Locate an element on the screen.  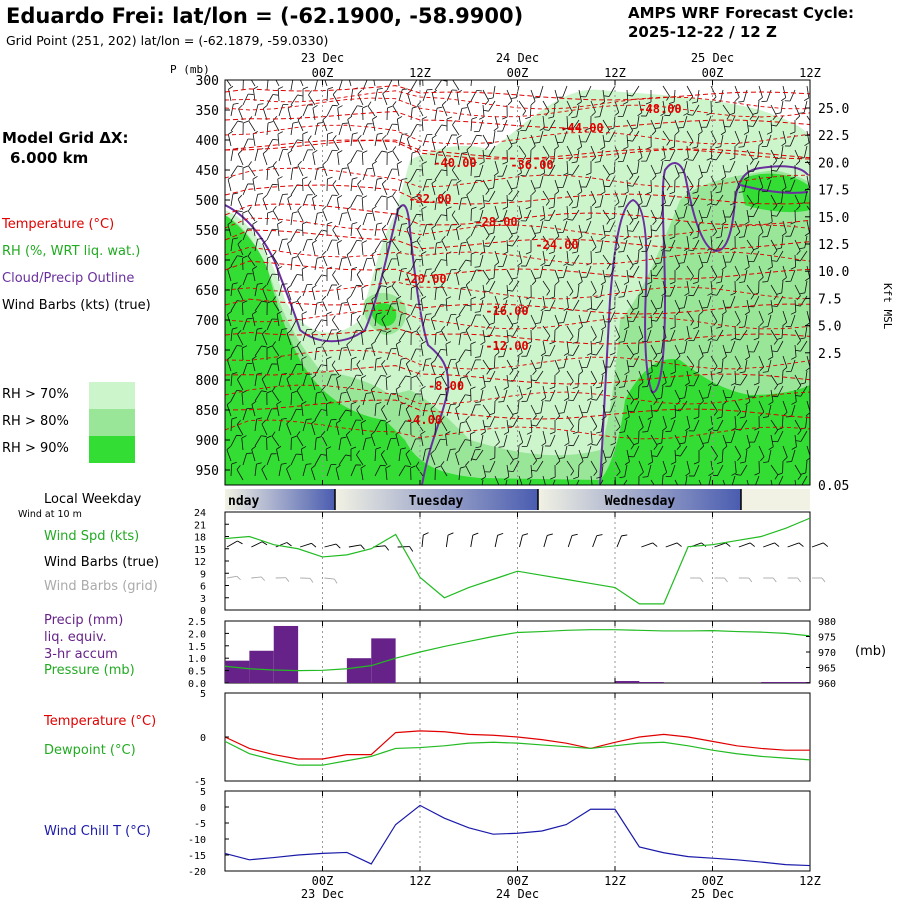
legend-rh: RH (%, WRT liq. wat.) is located at coordinates (71, 251).